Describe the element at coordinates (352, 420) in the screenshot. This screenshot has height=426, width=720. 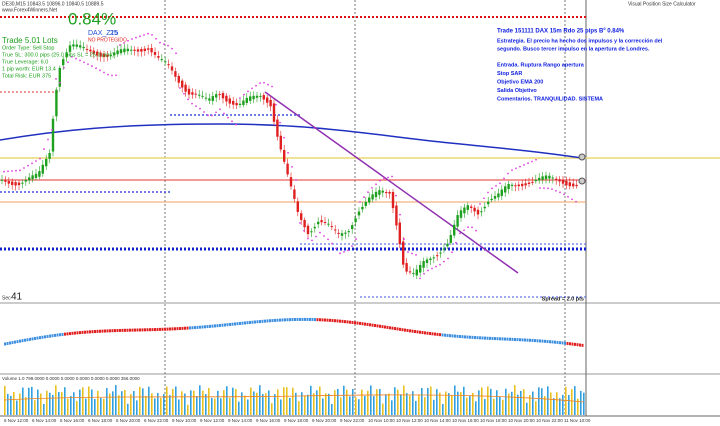
I see `time-label: 9 Nov 22:00` at that location.